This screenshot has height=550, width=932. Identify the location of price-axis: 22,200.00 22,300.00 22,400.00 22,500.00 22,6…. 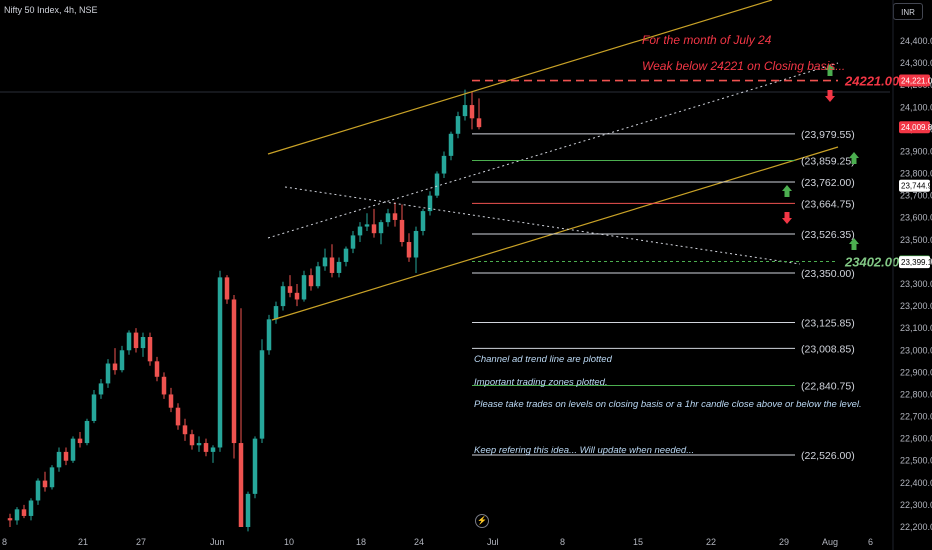
(912, 275).